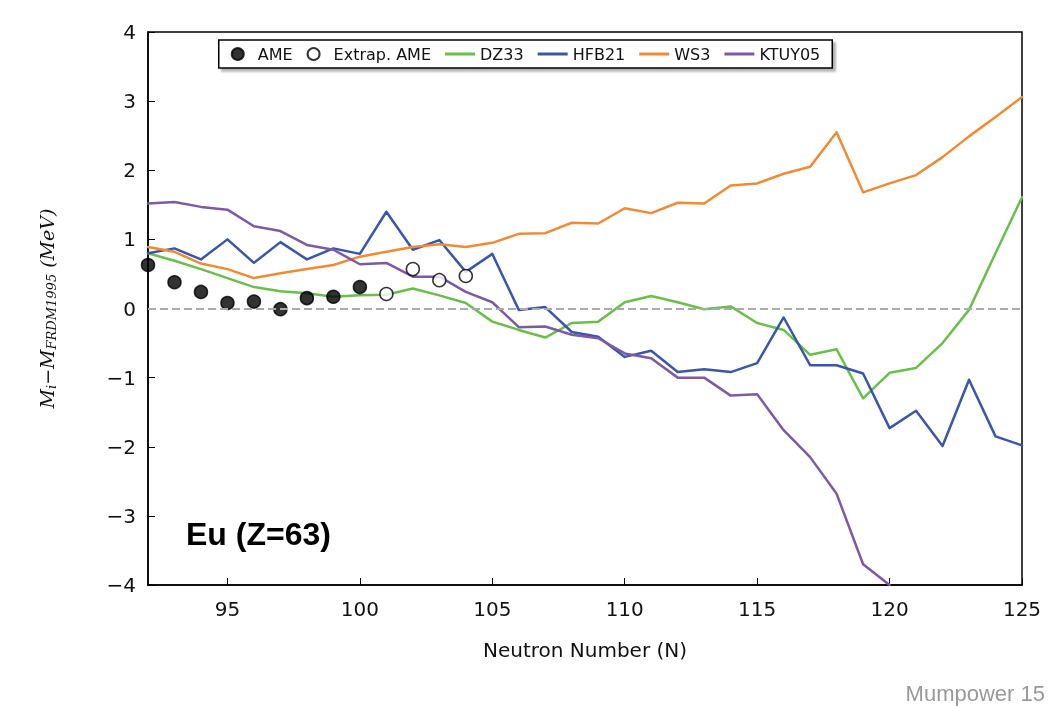 This screenshot has width=1051, height=706. I want to click on x-axis-title: Neutron Number (N), so click(585, 650).